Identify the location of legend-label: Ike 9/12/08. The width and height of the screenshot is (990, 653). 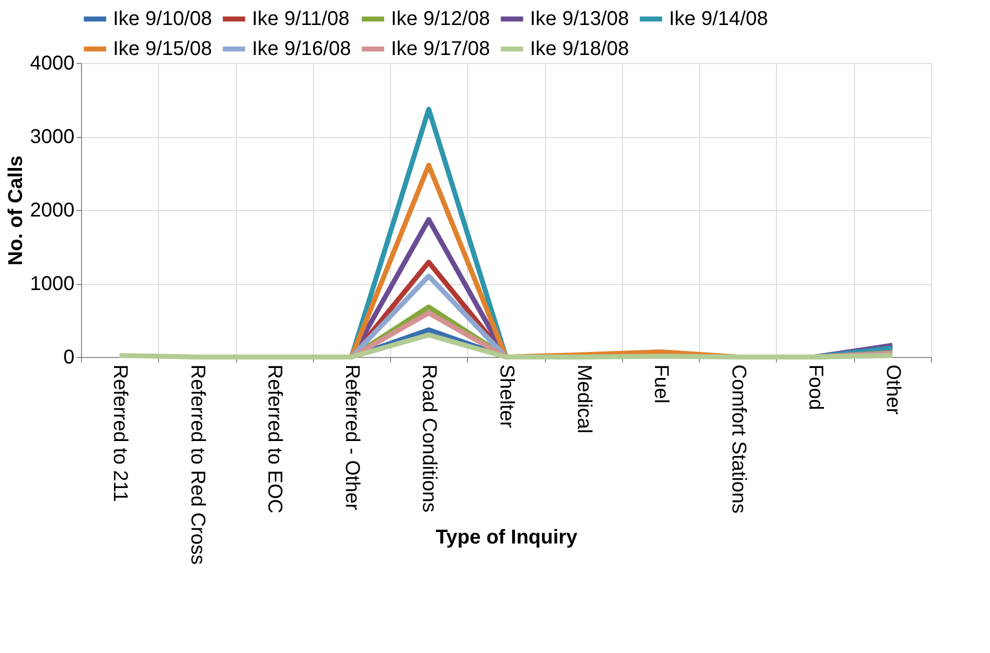
(440, 19).